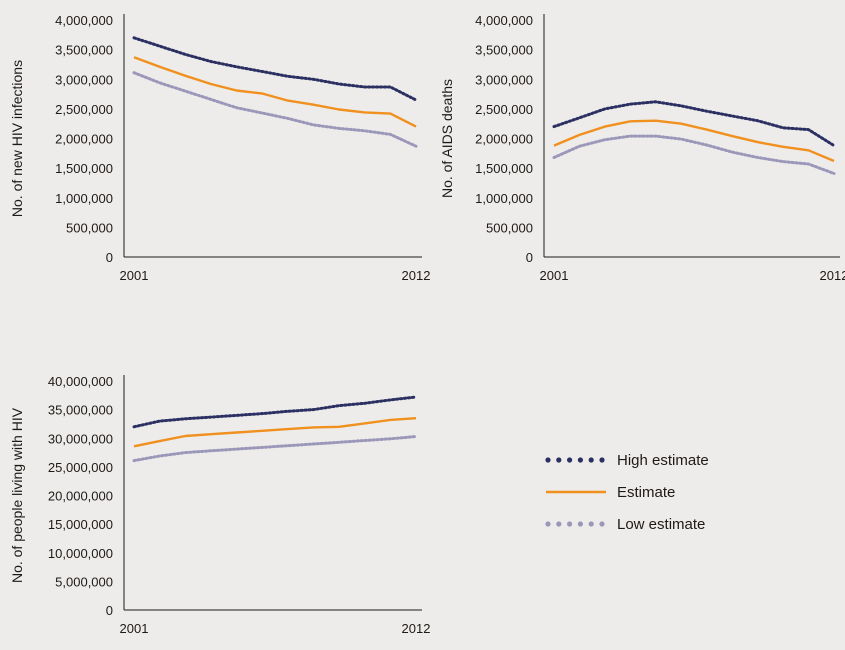 This screenshot has height=650, width=845. Describe the element at coordinates (646, 492) in the screenshot. I see `legend-label-estimate: Estimate` at that location.